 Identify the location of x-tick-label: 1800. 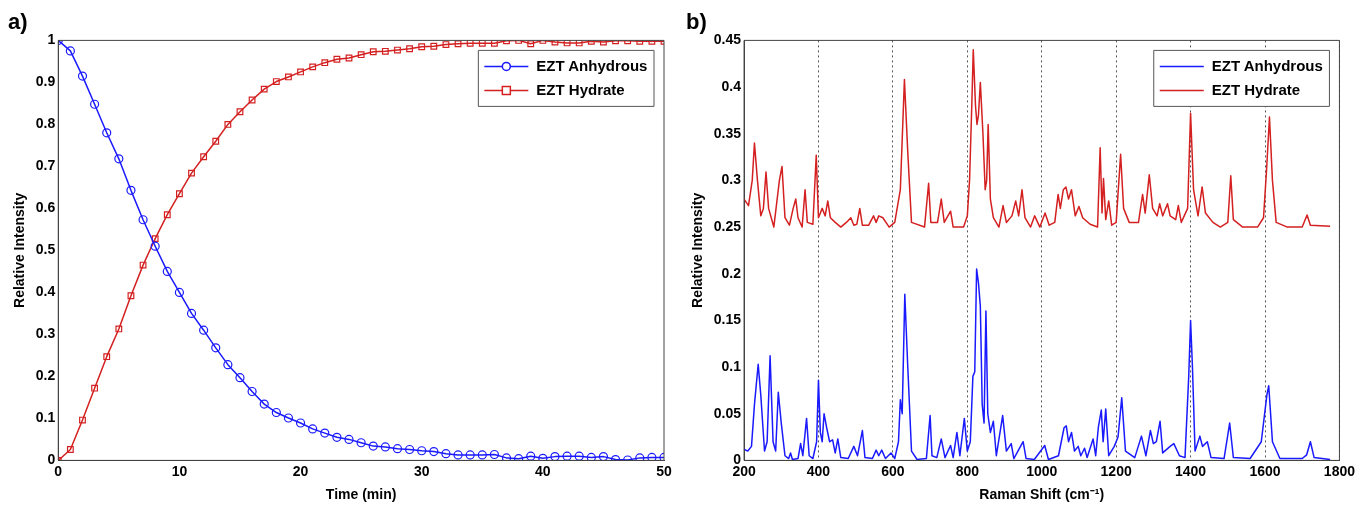
(1339, 470).